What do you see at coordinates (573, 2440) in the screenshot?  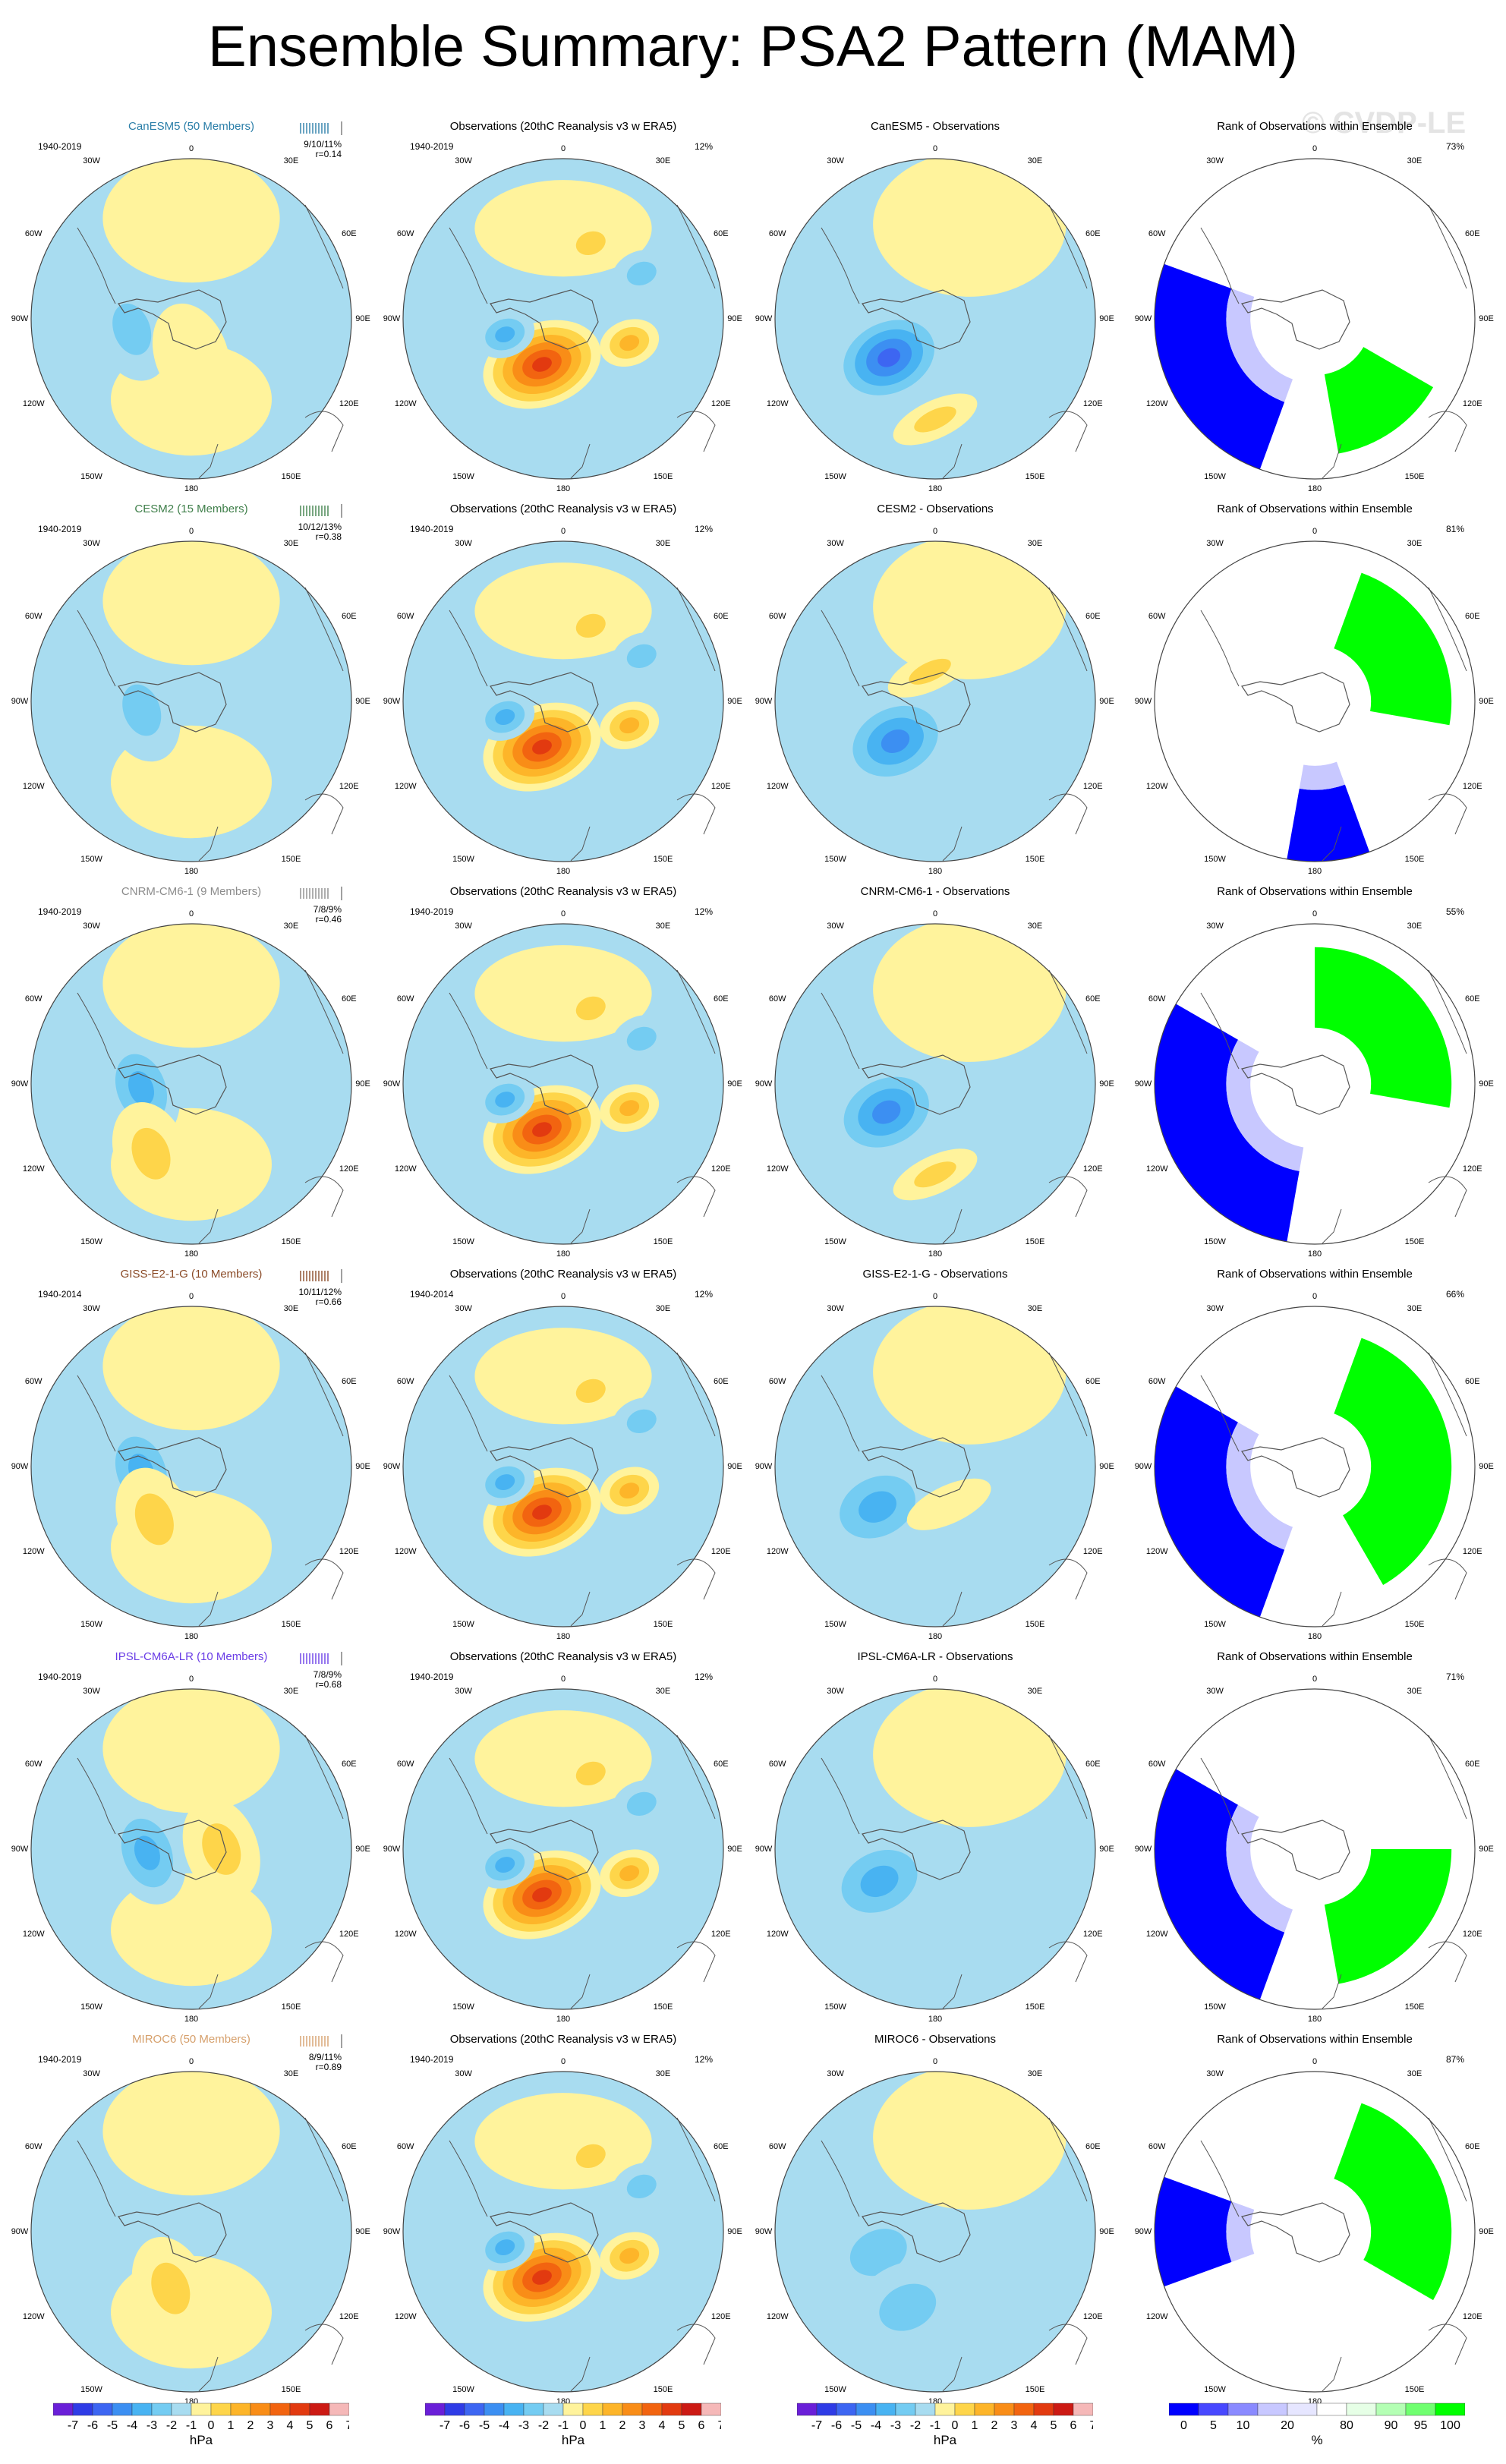 I see `hpa-colorbar-obs-unit: hPa` at bounding box center [573, 2440].